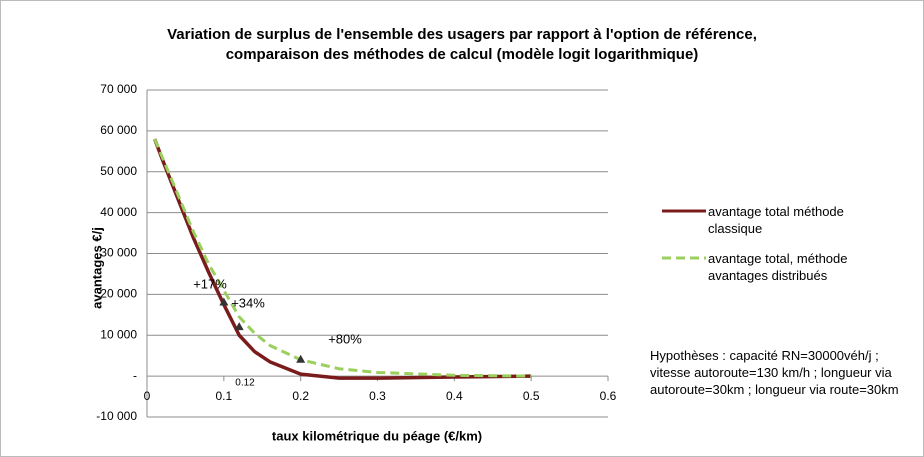  Describe the element at coordinates (118, 334) in the screenshot. I see `y-tick-label: 10 000` at that location.